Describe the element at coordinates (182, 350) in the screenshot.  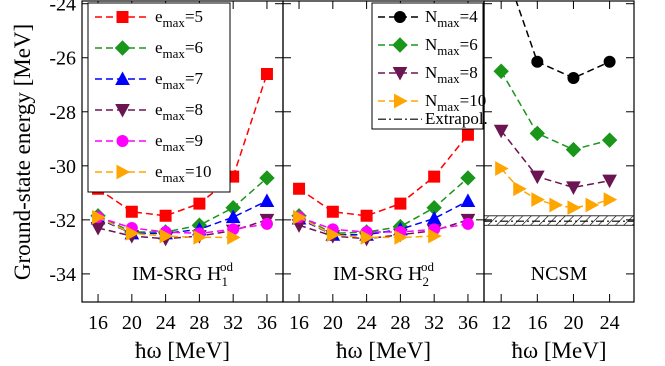
I see `x-axis-label: ħω [MeV]` at that location.